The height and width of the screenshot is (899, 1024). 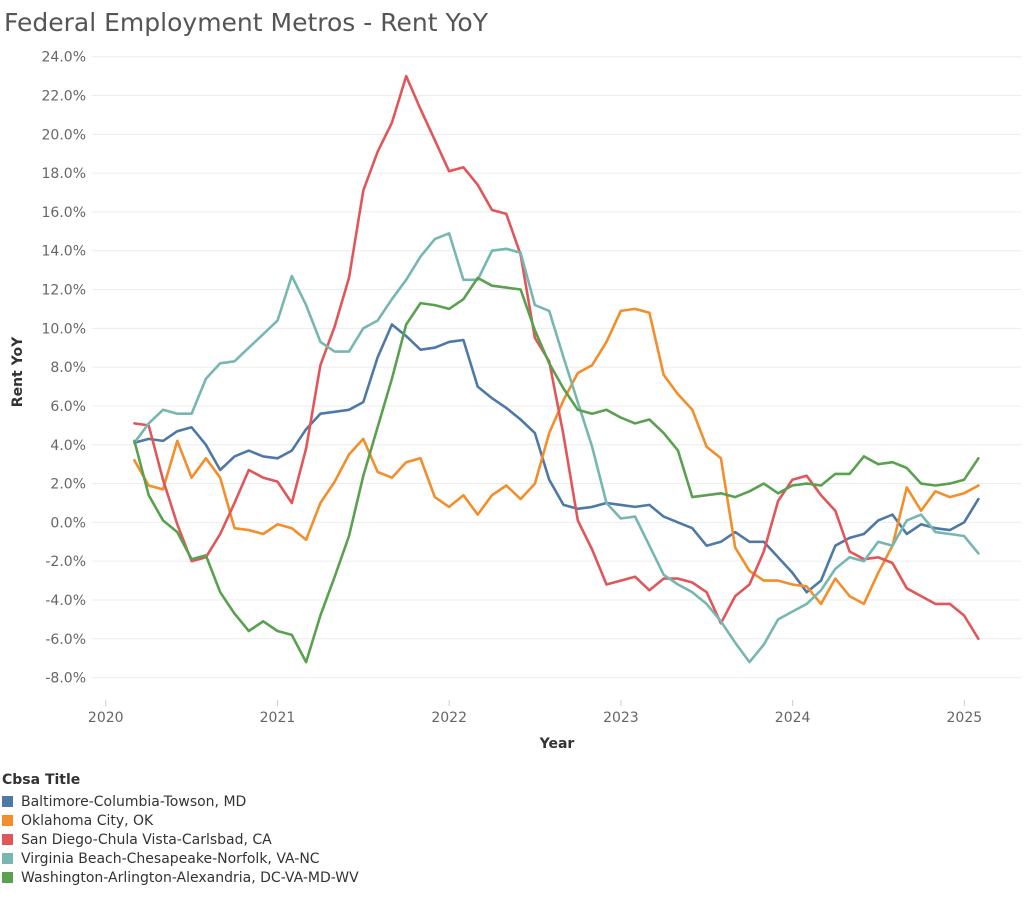 I want to click on y-tick-label: 12.0%, so click(x=64, y=291).